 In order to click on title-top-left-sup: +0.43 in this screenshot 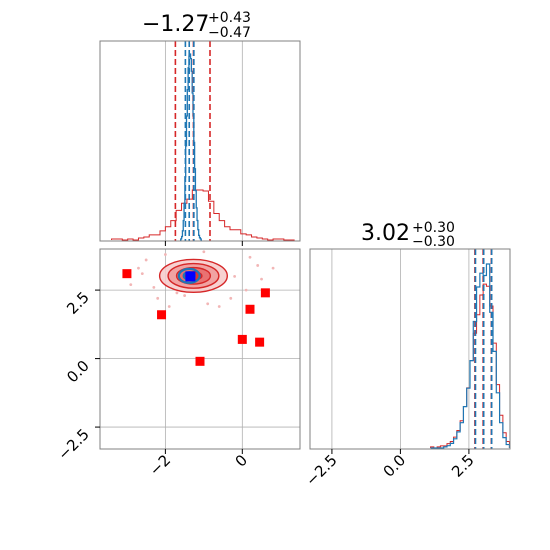, I will do `click(229, 18)`.